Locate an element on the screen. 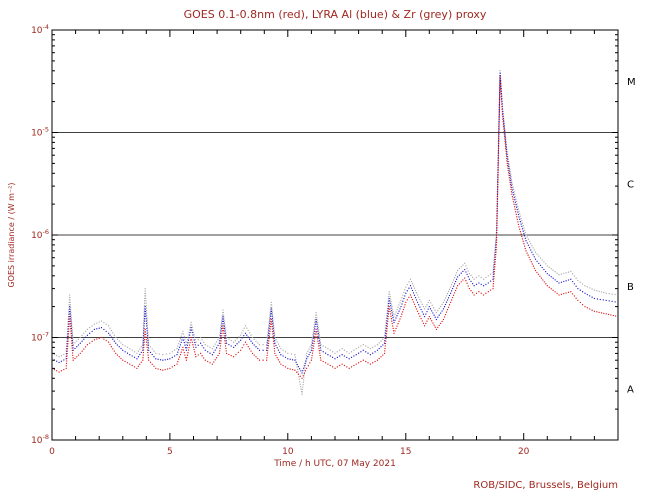  x-axis-label: Time / h UTC, 07 May 2021 is located at coordinates (335, 464).